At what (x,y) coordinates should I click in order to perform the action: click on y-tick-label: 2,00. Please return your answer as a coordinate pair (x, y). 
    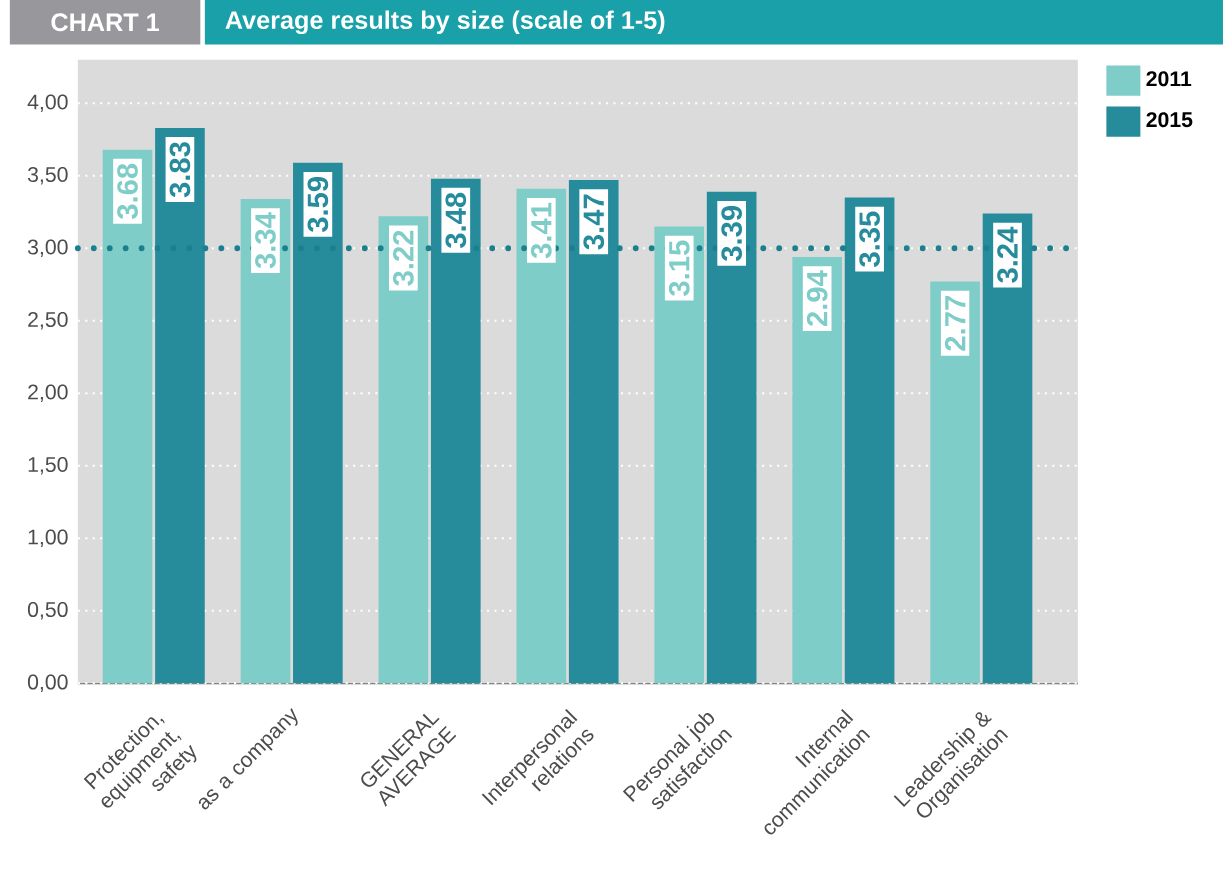
    Looking at the image, I should click on (48, 393).